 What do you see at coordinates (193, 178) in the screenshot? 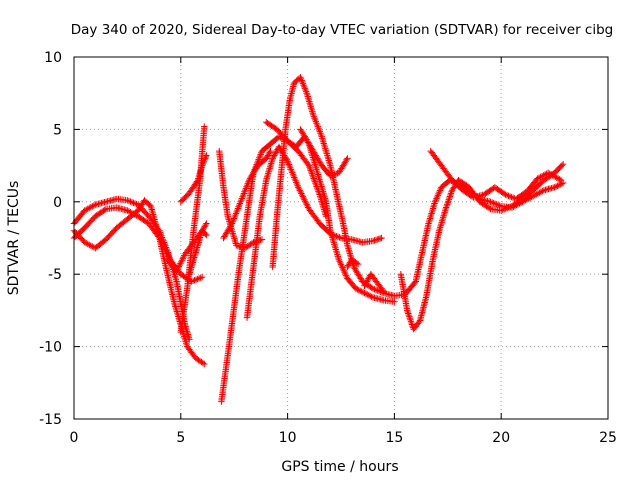
I see `series-sat-f` at bounding box center [193, 178].